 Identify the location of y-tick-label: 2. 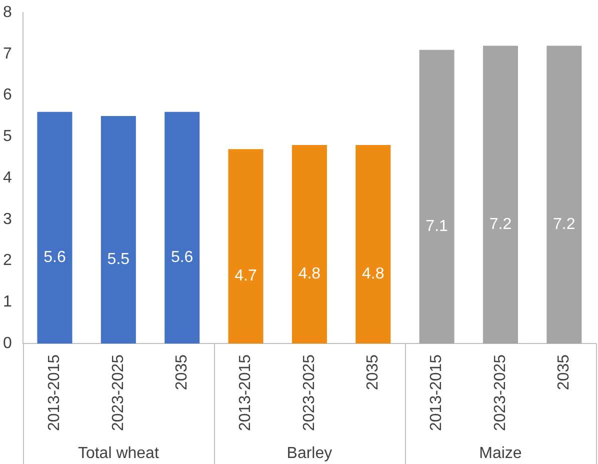
(7, 261).